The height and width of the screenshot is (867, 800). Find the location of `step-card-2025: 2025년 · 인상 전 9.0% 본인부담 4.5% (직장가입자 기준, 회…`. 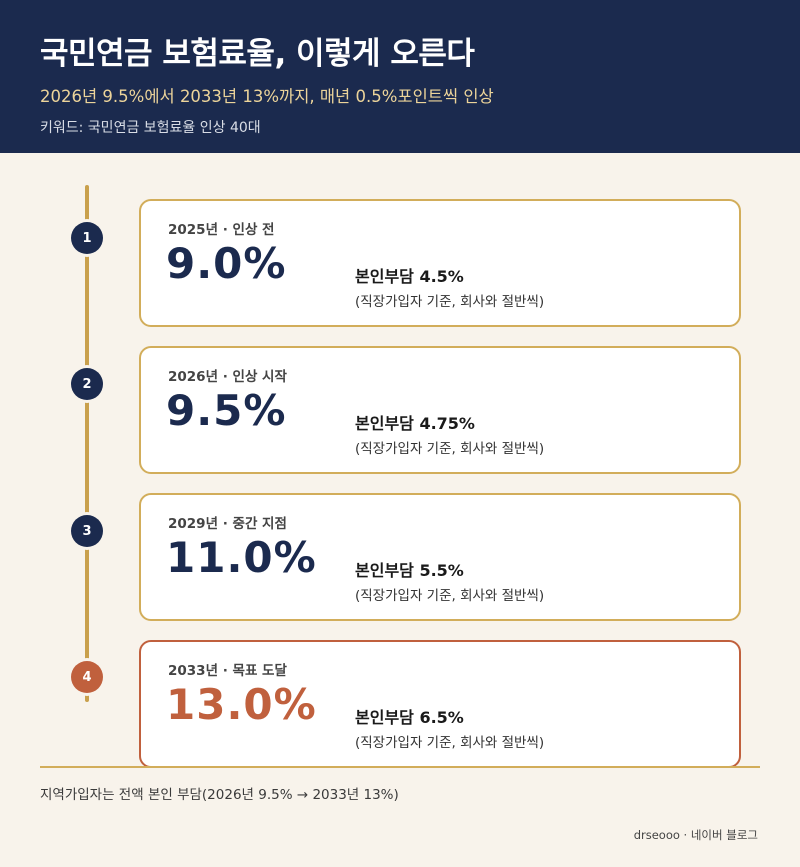

step-card-2025: 2025년 · 인상 전 9.0% 본인부담 4.5% (직장가입자 기준, 회… is located at coordinates (440, 263).